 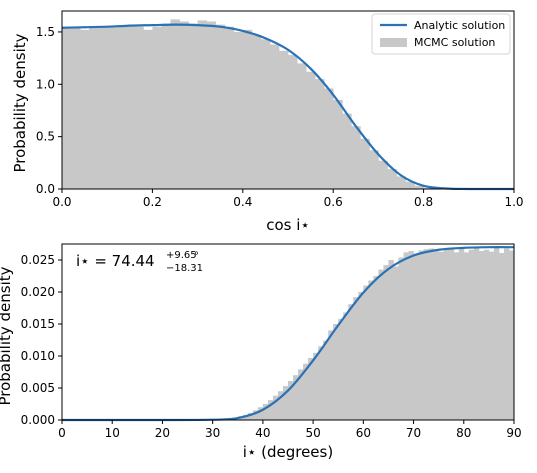 I want to click on y-tick-label: 1.0, so click(x=45, y=84).